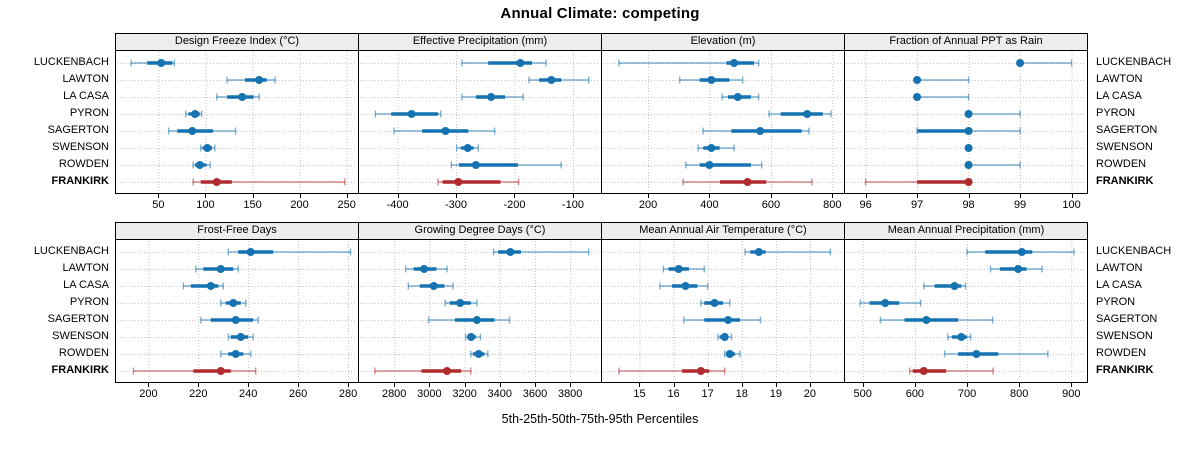 The height and width of the screenshot is (450, 1200). I want to click on tick-label: 17, so click(707, 394).